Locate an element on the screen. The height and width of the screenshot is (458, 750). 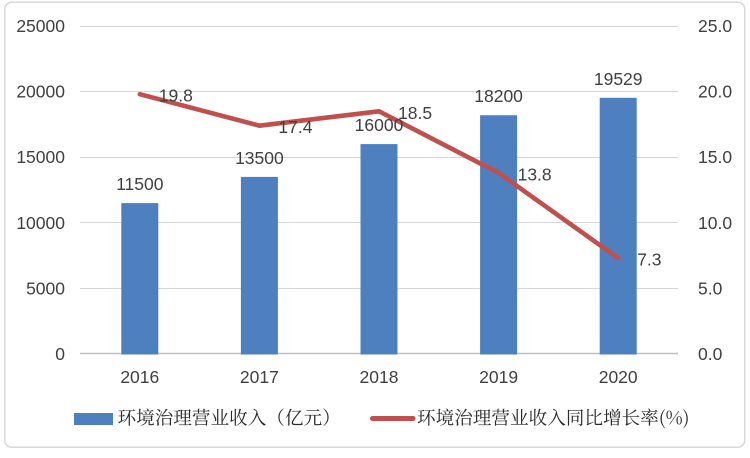
svg-text: 15000 is located at coordinates (40, 157).